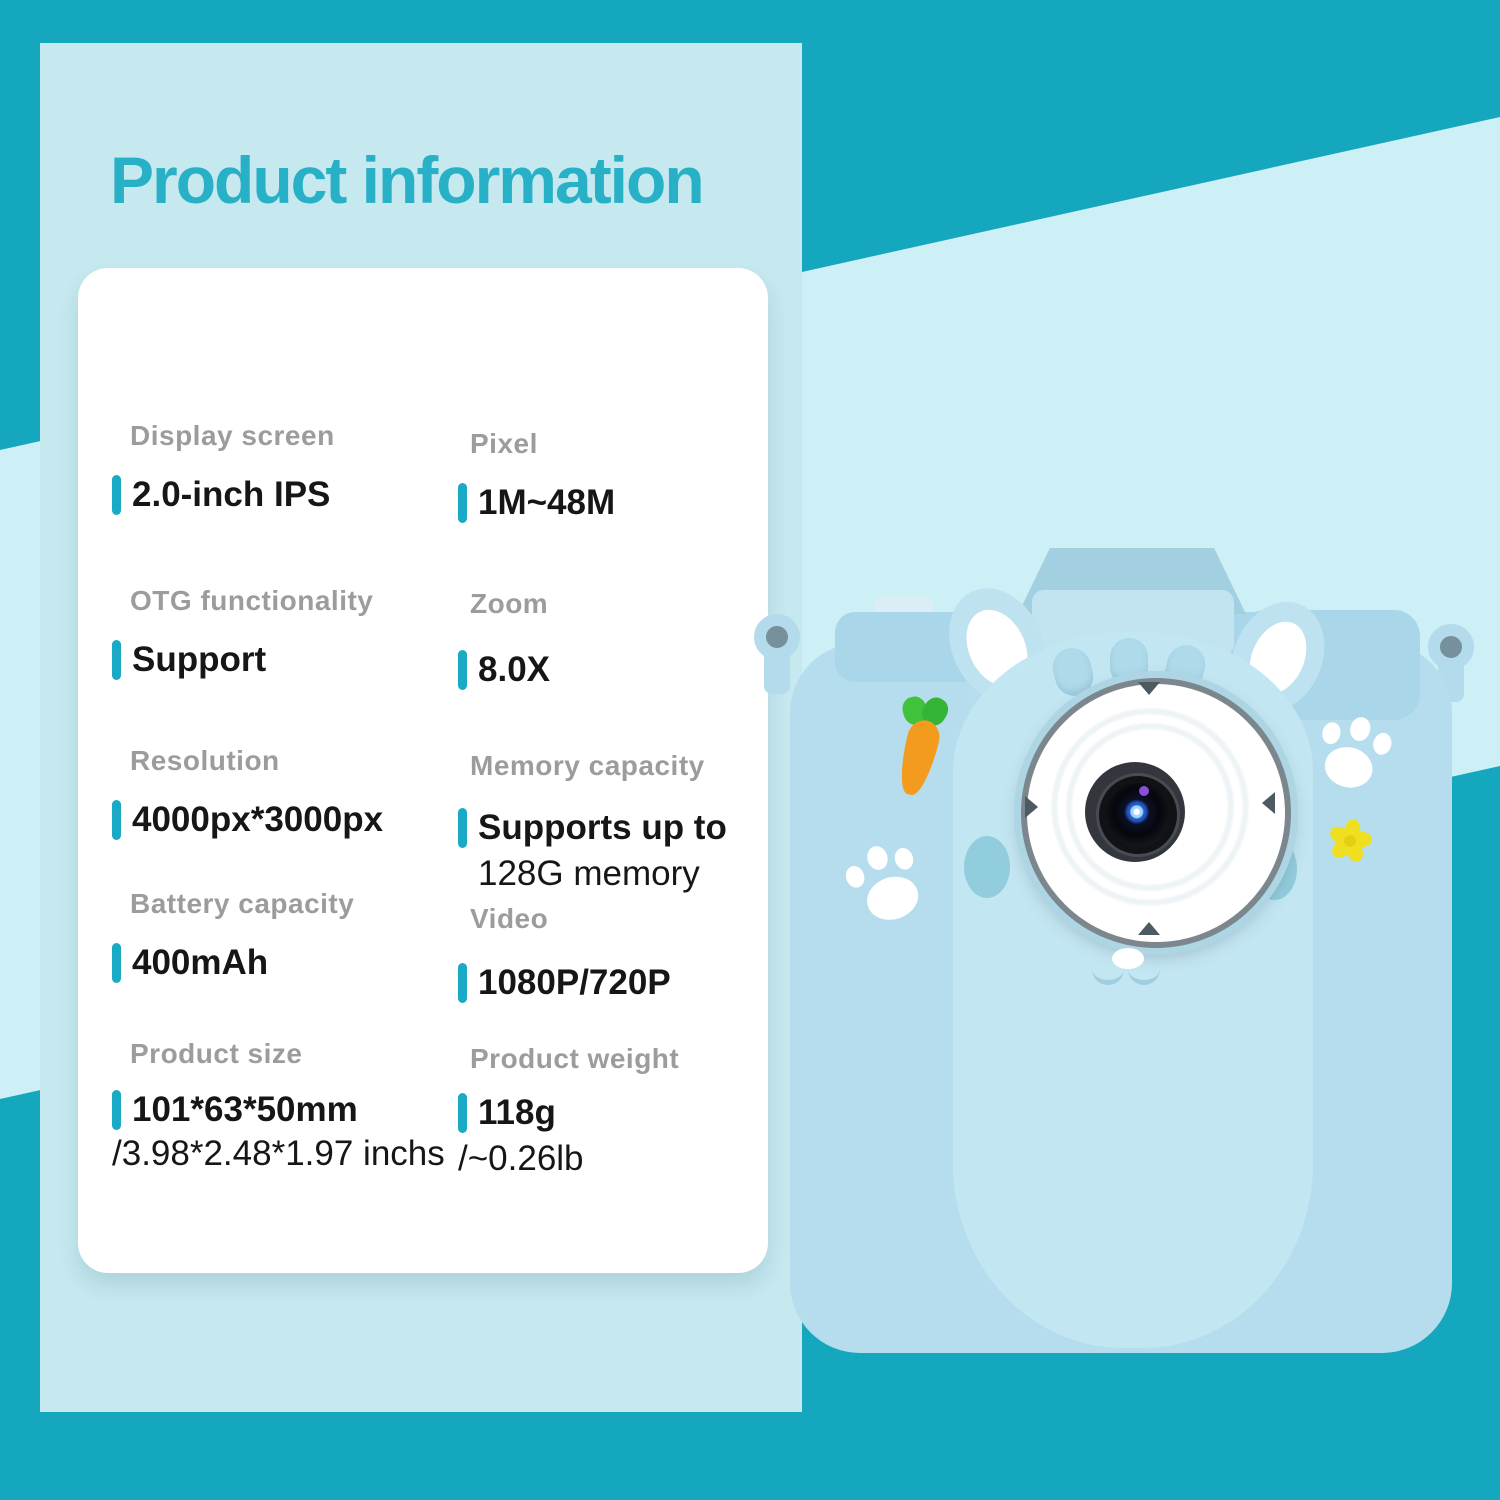  What do you see at coordinates (216, 1053) in the screenshot?
I see `spec-label-product-size: Product size` at bounding box center [216, 1053].